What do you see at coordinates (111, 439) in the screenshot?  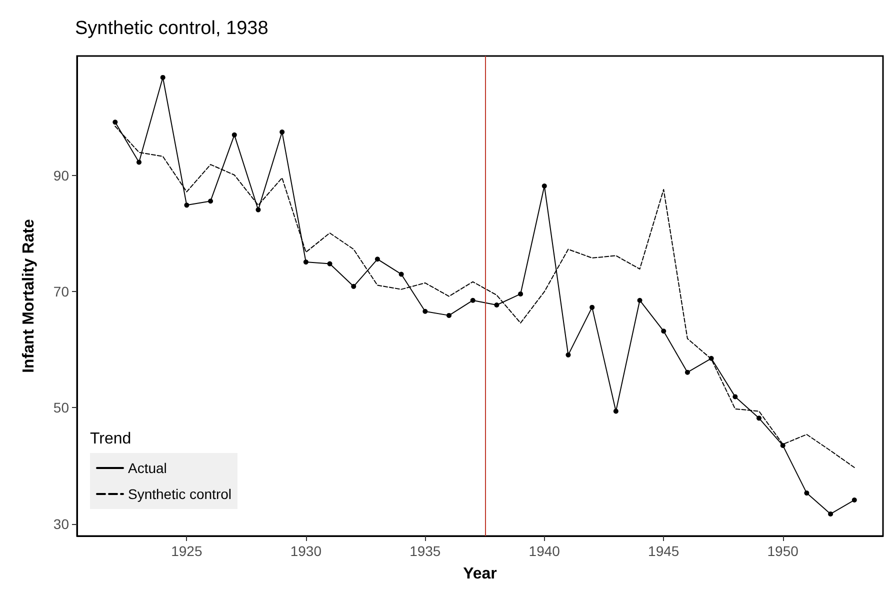 I see `legend-title: Trend` at bounding box center [111, 439].